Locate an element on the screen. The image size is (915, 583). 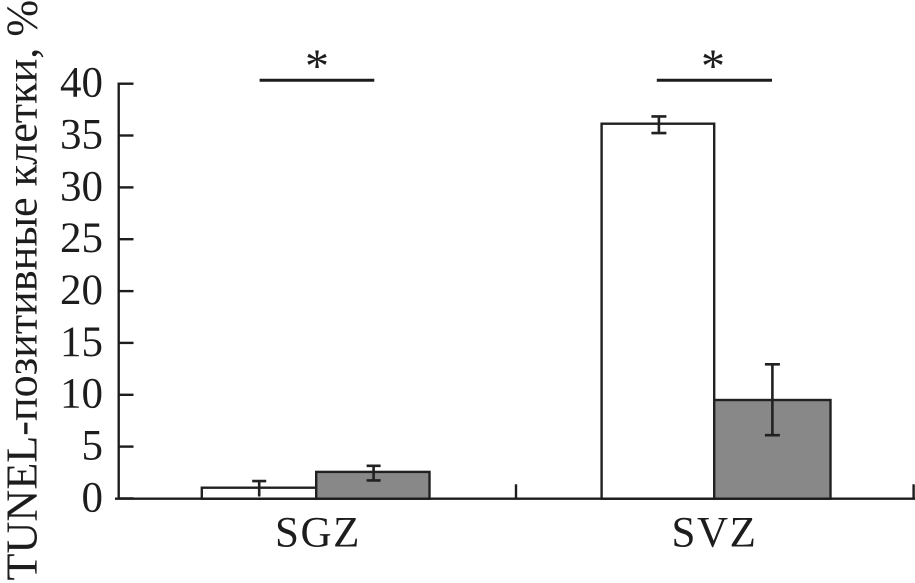
svg-text: 30 is located at coordinates (81, 186).